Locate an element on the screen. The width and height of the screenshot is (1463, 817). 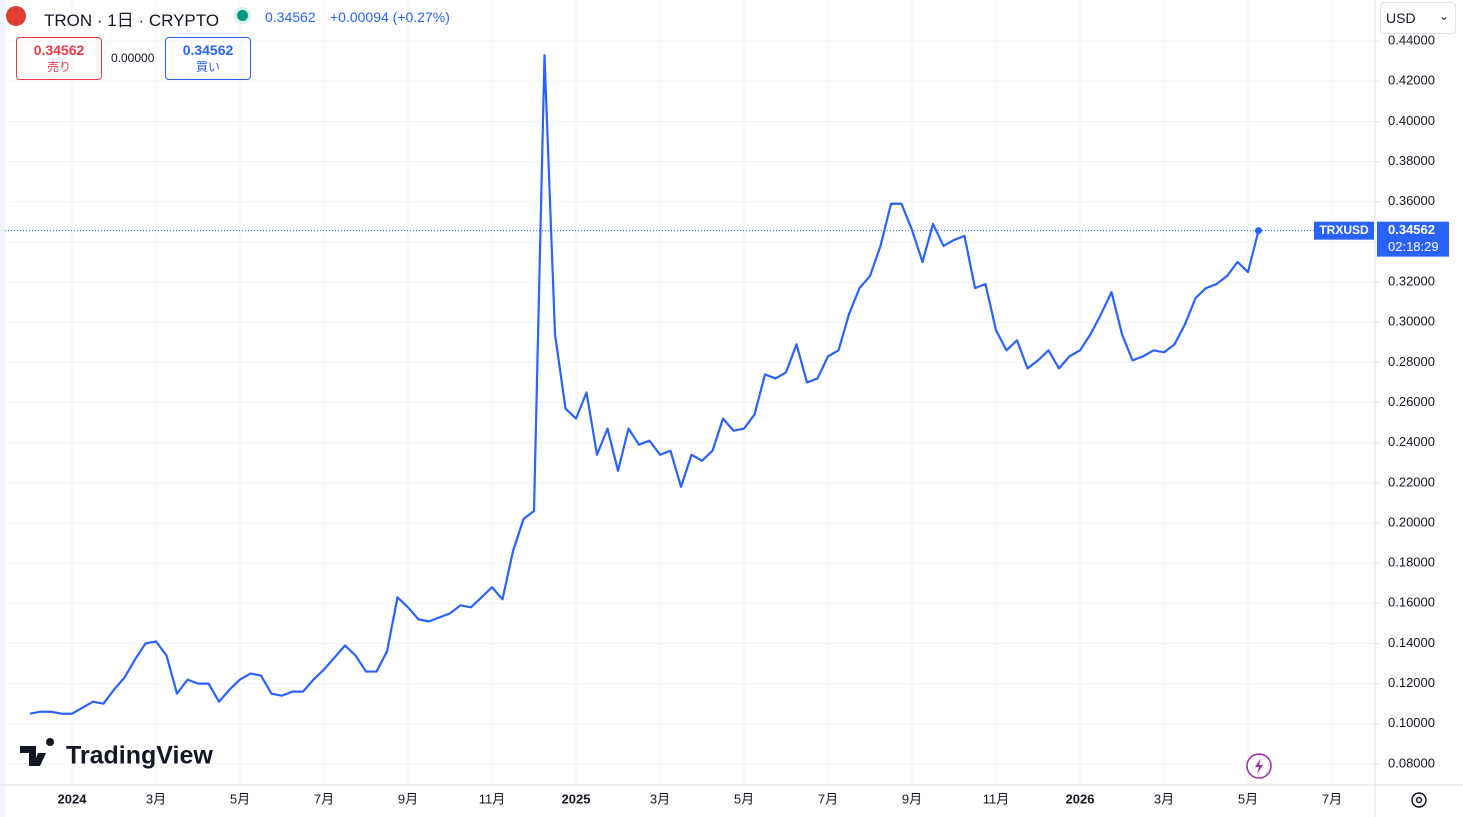
y-tick-label: 0.30000 is located at coordinates (1411, 321).